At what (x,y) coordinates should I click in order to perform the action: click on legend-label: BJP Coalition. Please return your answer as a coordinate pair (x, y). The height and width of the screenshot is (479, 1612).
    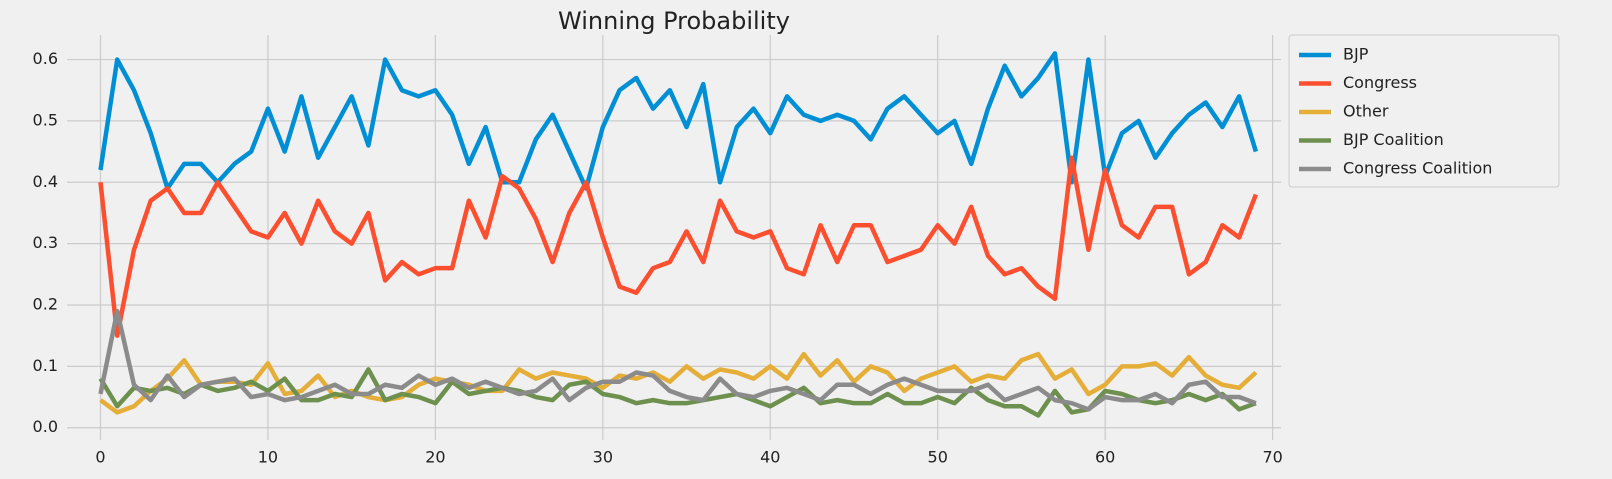
    Looking at the image, I should click on (1393, 139).